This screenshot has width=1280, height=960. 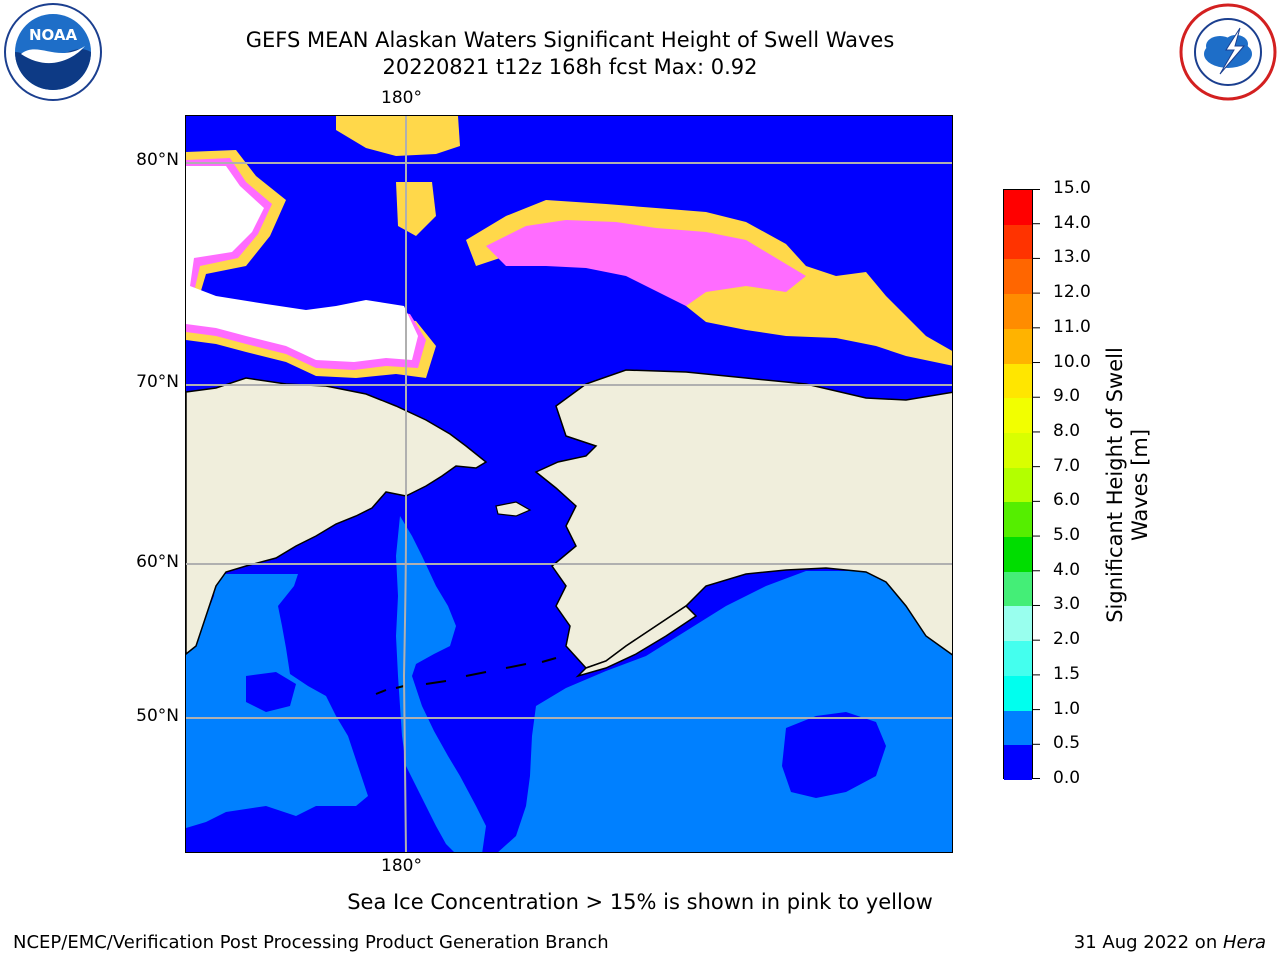 What do you see at coordinates (570, 67) in the screenshot?
I see `map-subtitle: 20220821 t12z 168h fcst Max: 0.92` at bounding box center [570, 67].